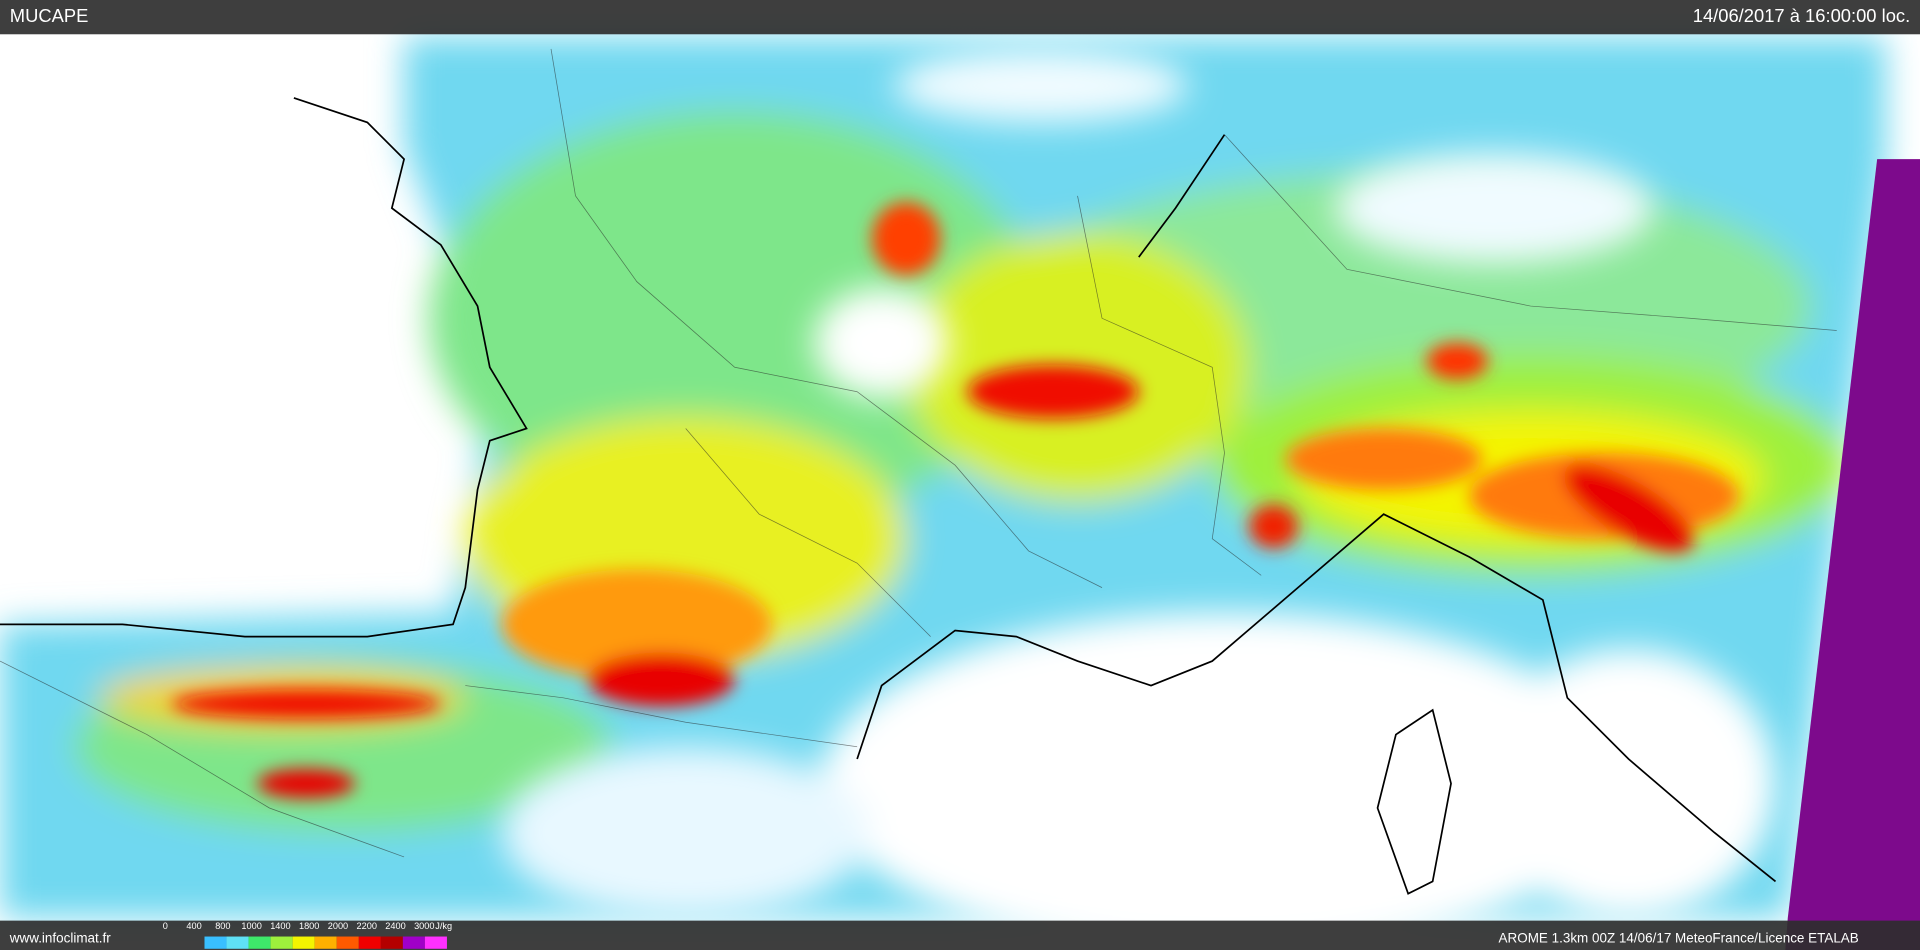  I want to click on legend-label: 2400, so click(395, 926).